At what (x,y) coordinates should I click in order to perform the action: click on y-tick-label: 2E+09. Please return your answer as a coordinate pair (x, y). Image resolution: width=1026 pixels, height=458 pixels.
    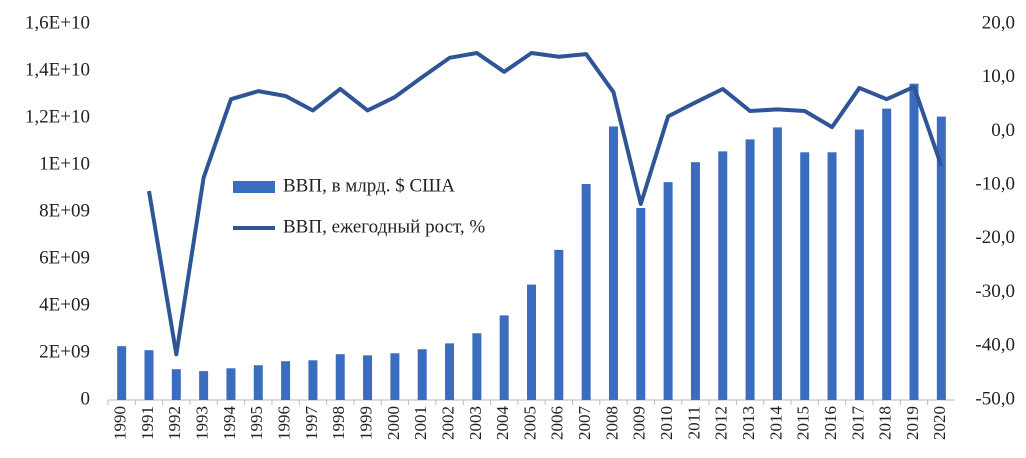
    Looking at the image, I should click on (64, 351).